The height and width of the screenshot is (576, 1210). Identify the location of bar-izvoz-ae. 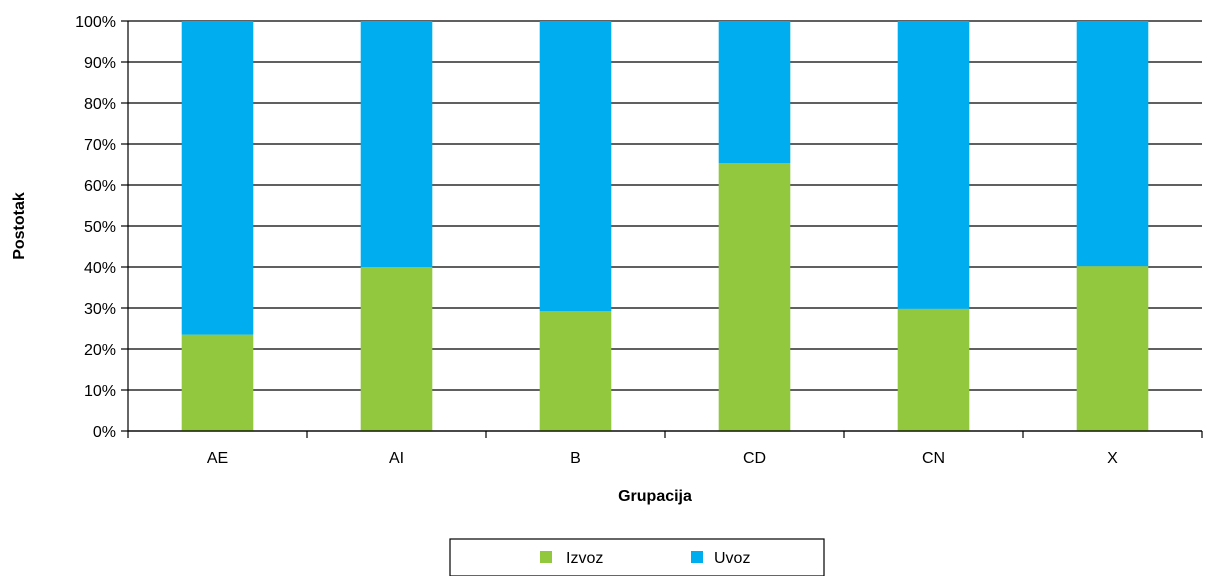
(217, 382).